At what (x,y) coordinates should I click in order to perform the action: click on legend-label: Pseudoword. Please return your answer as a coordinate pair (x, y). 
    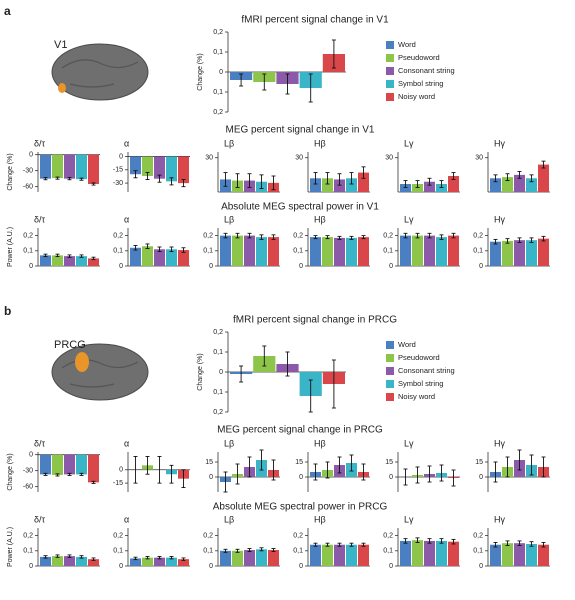
    Looking at the image, I should click on (419, 357).